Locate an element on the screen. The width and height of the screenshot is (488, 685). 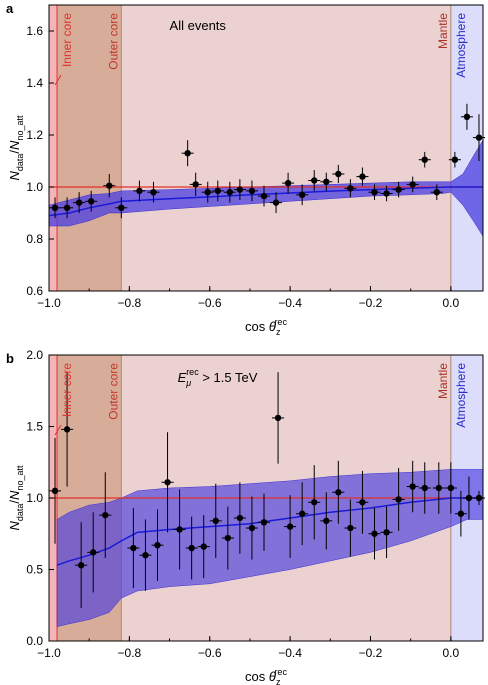
y-tick-label: 1.4 is located at coordinates (34, 83).